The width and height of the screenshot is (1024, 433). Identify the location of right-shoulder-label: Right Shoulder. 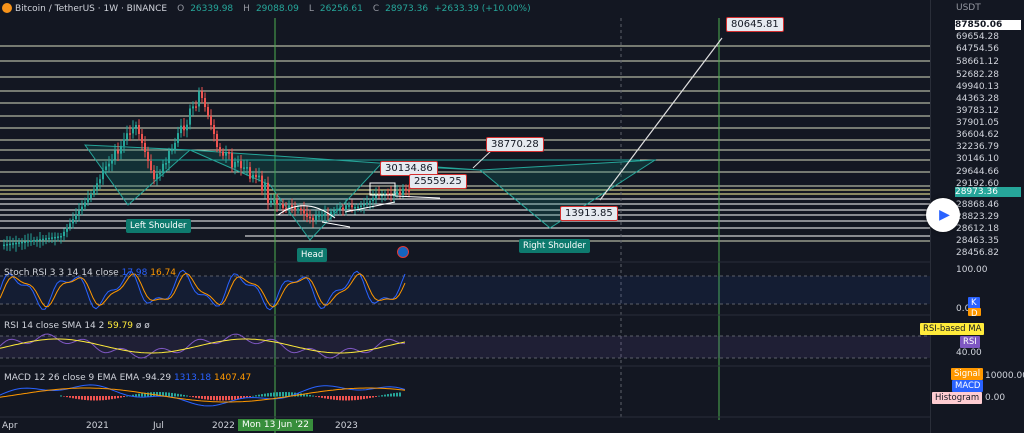
(554, 246).